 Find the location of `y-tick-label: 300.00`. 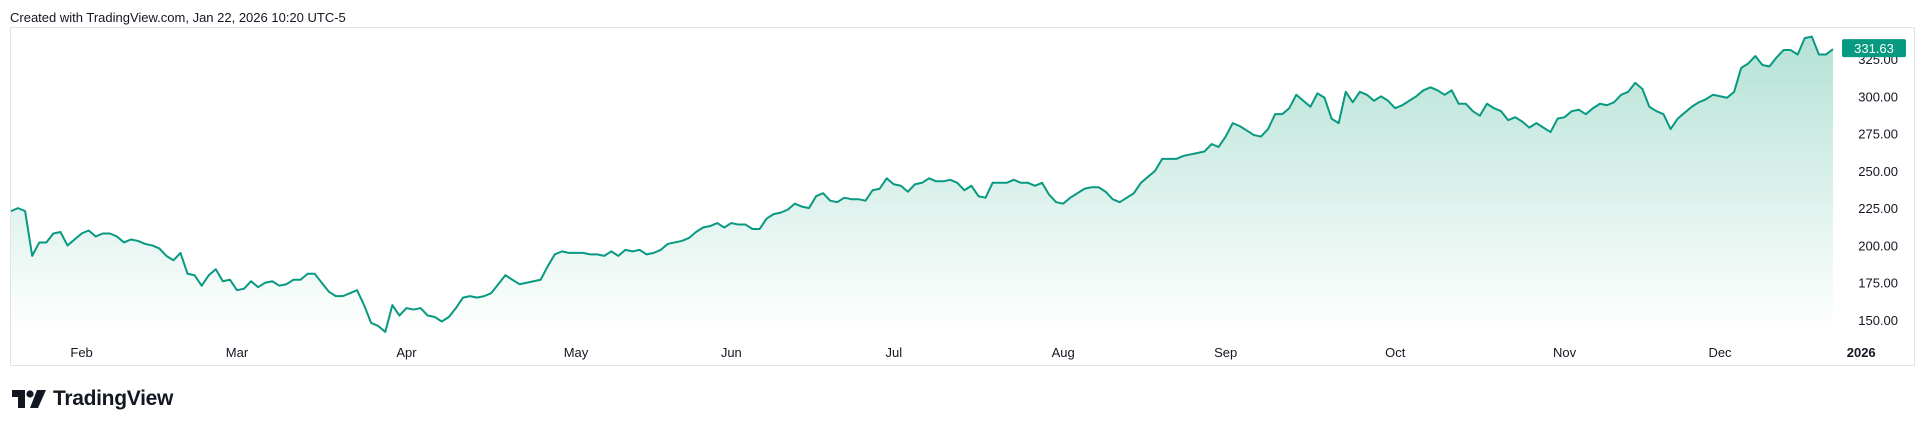

y-tick-label: 300.00 is located at coordinates (1878, 96).